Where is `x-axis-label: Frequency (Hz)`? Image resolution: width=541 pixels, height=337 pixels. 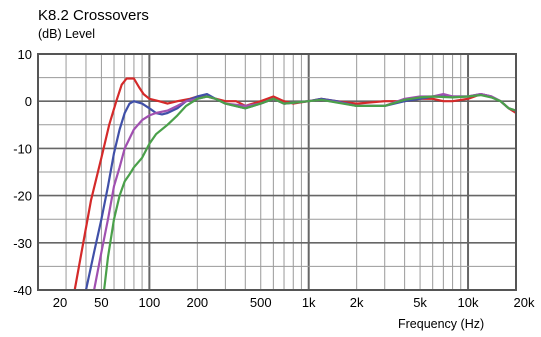
x-axis-label: Frequency (Hz) is located at coordinates (441, 324).